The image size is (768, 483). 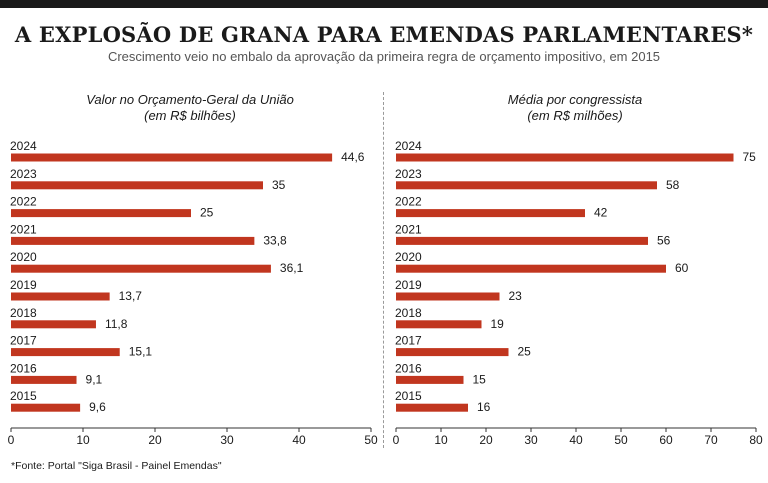 What do you see at coordinates (279, 185) in the screenshot?
I see `data-label: 35` at bounding box center [279, 185].